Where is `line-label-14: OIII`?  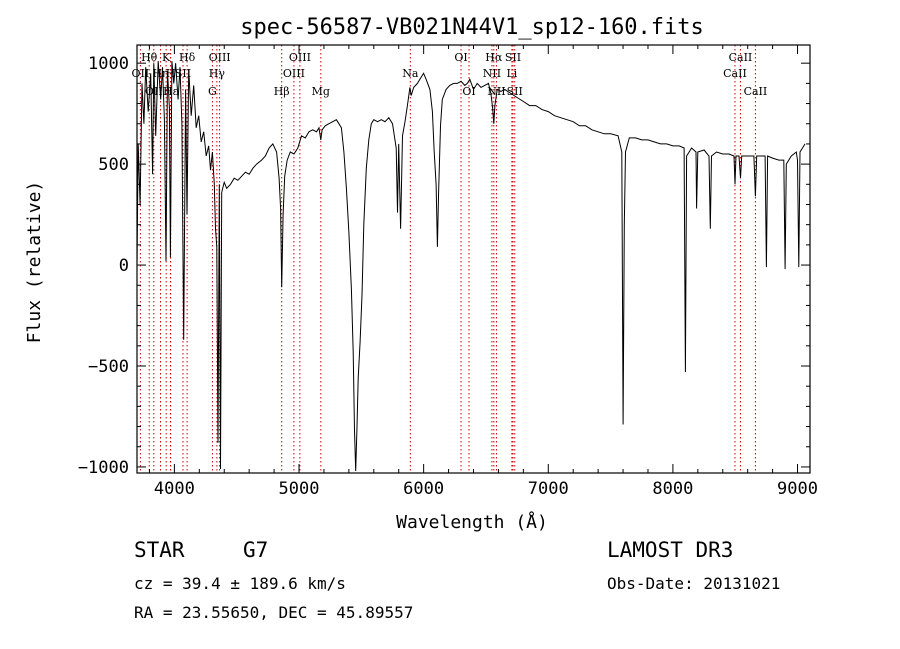
line-label-14: OIII is located at coordinates (294, 73).